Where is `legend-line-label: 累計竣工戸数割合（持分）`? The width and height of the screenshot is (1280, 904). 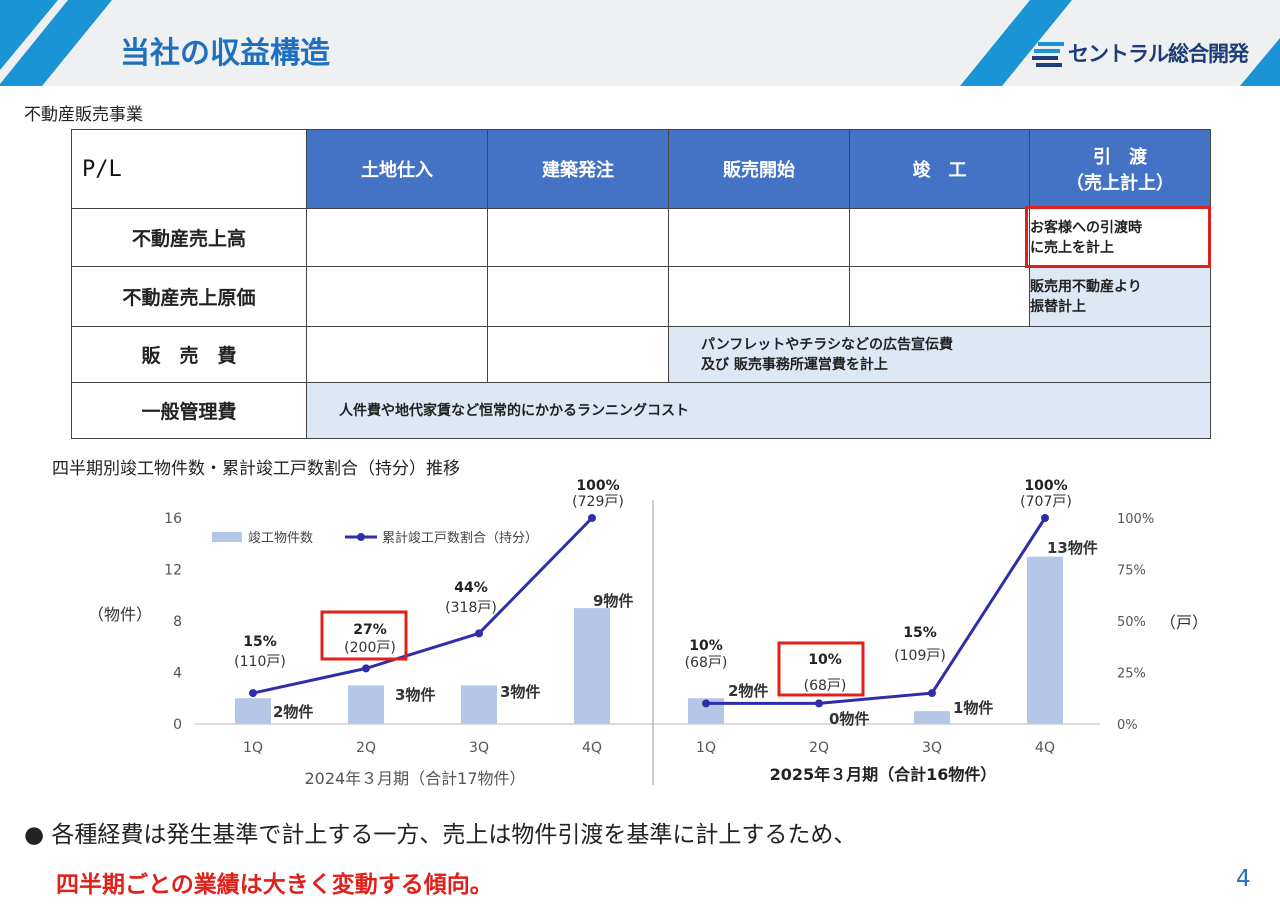 legend-line-label: 累計竣工戸数割合（持分） is located at coordinates (460, 538).